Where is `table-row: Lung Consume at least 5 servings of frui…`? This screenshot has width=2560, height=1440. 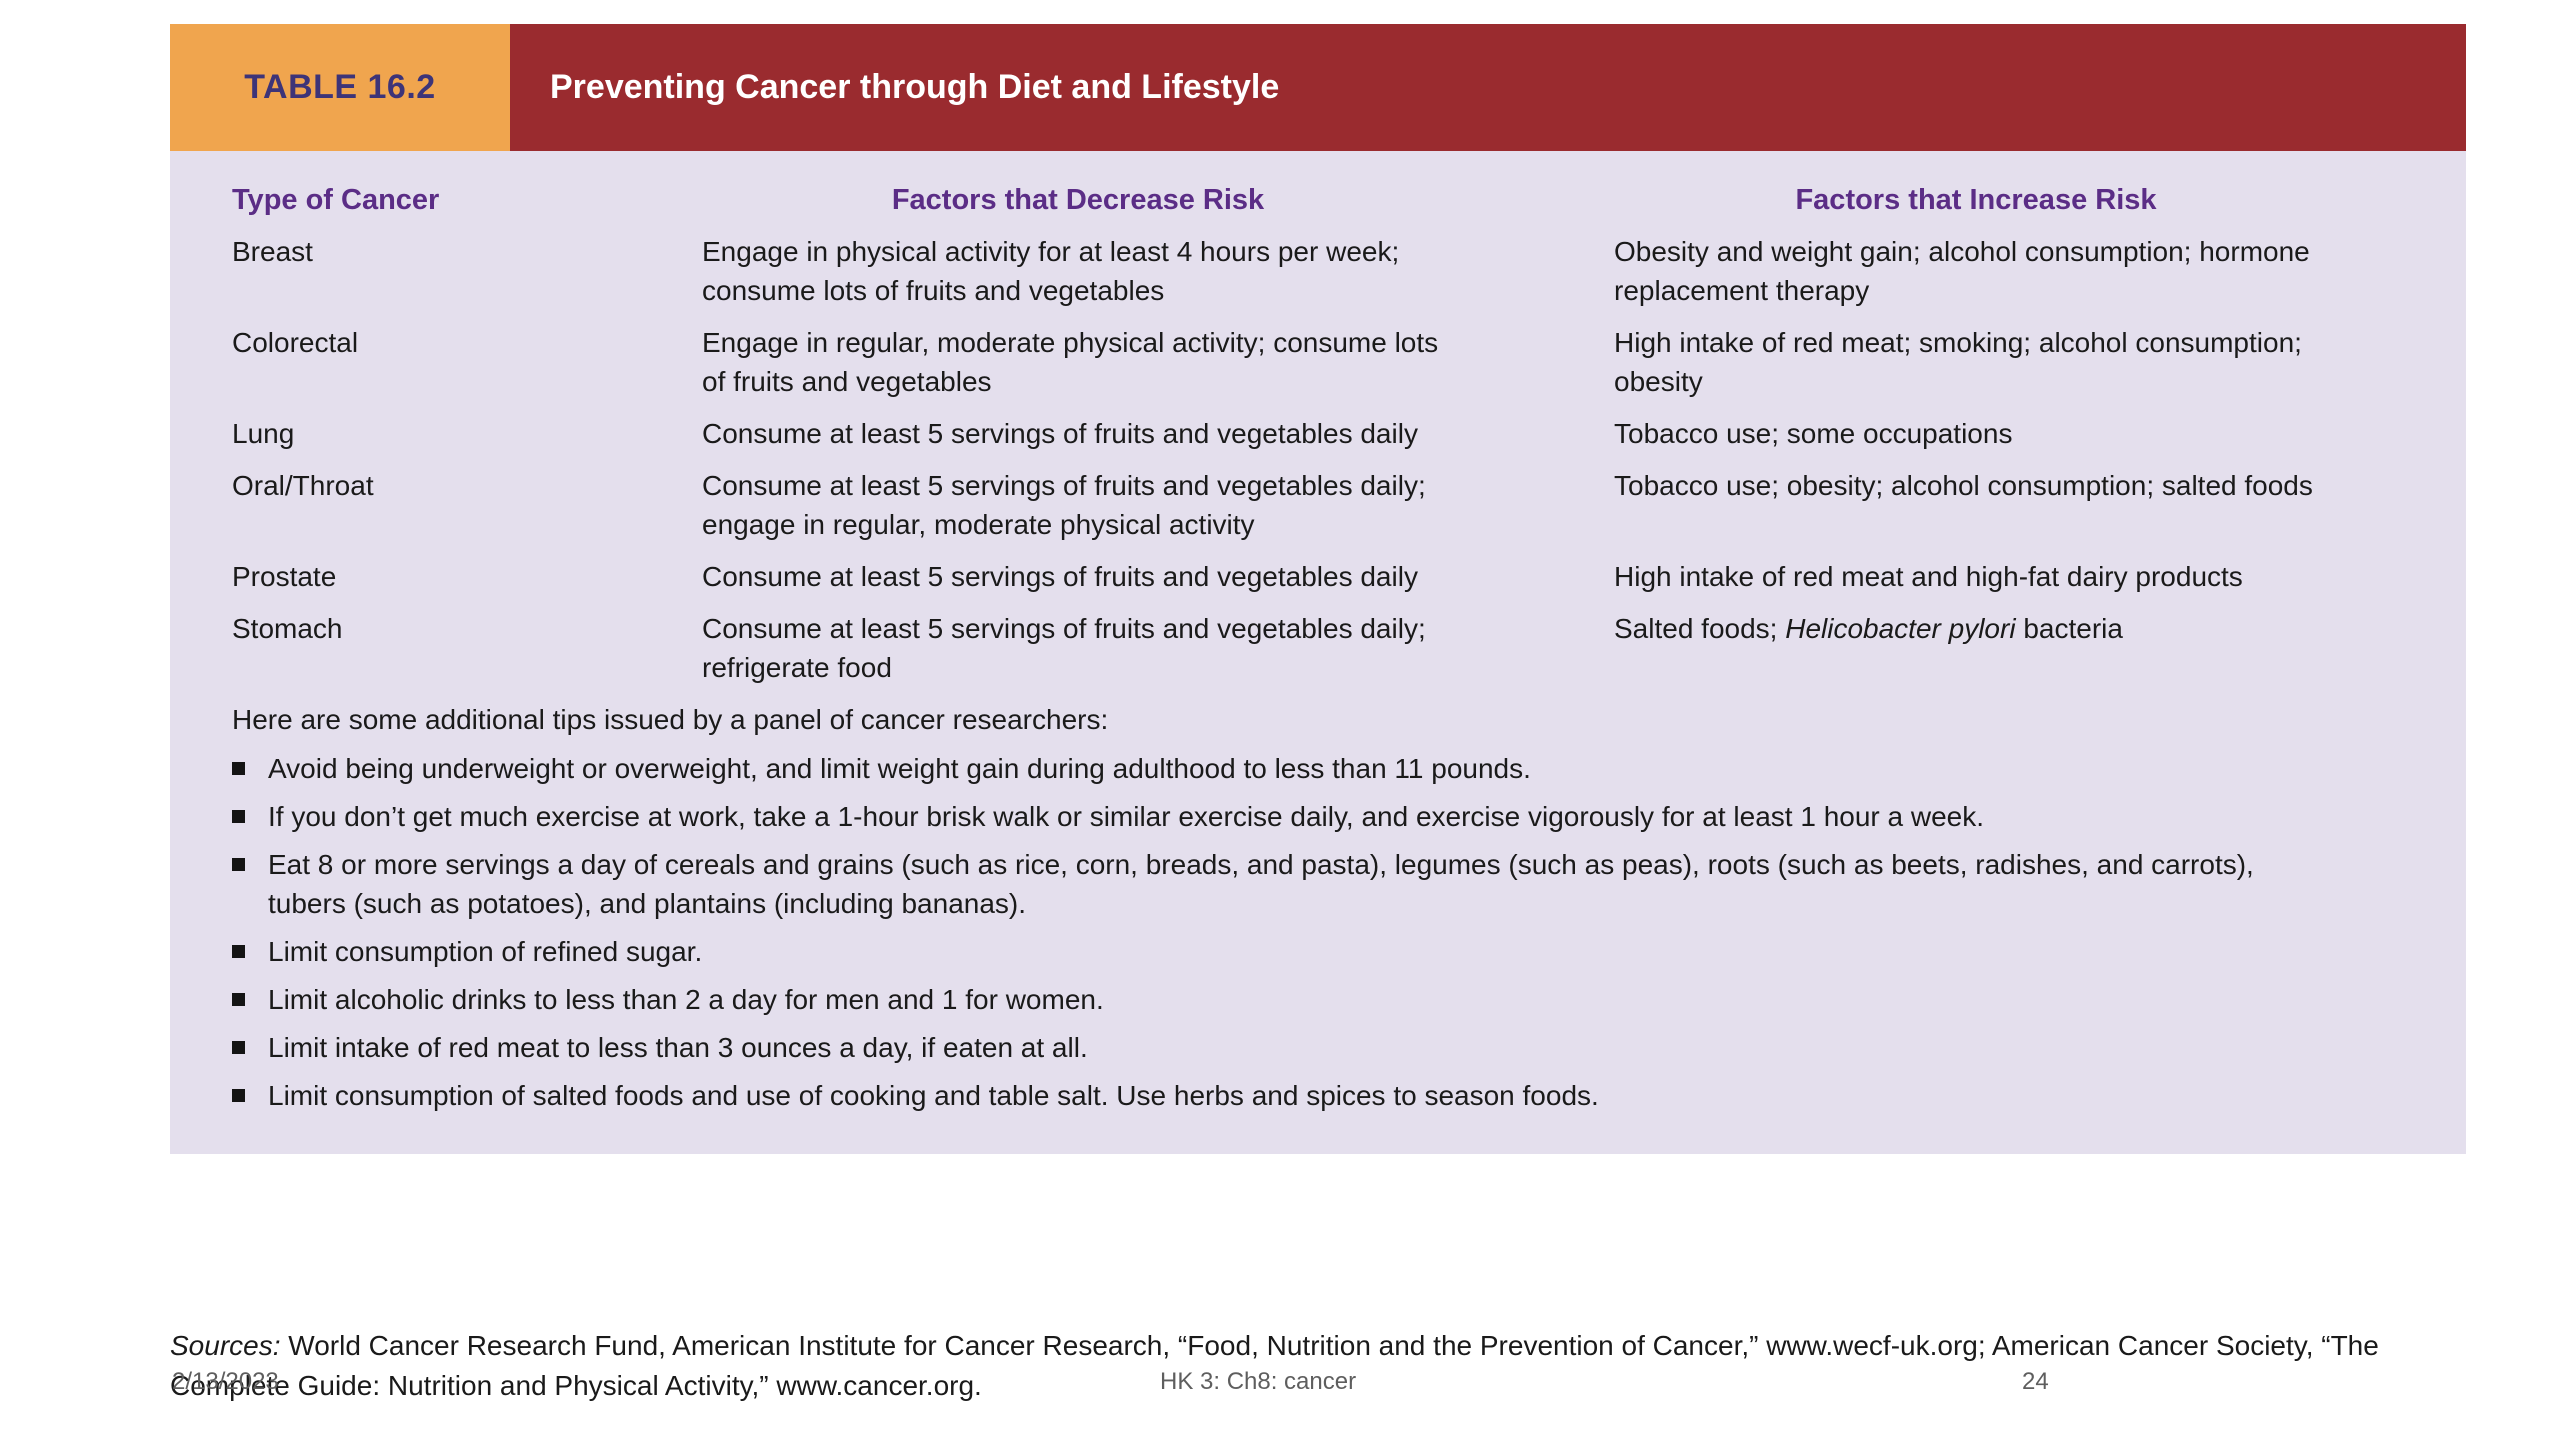
table-row: Lung Consume at least 5 servings of frui… is located at coordinates (1318, 433).